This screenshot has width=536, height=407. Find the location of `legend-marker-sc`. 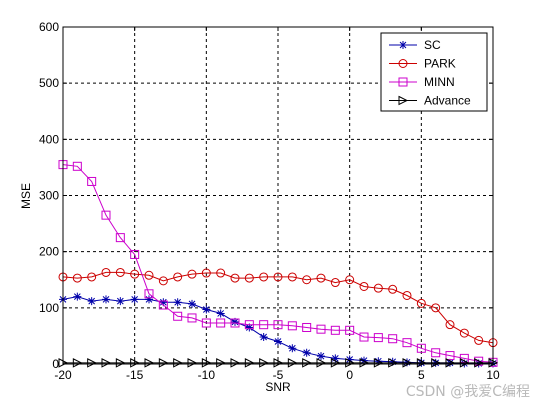

legend-marker-sc is located at coordinates (403, 45).